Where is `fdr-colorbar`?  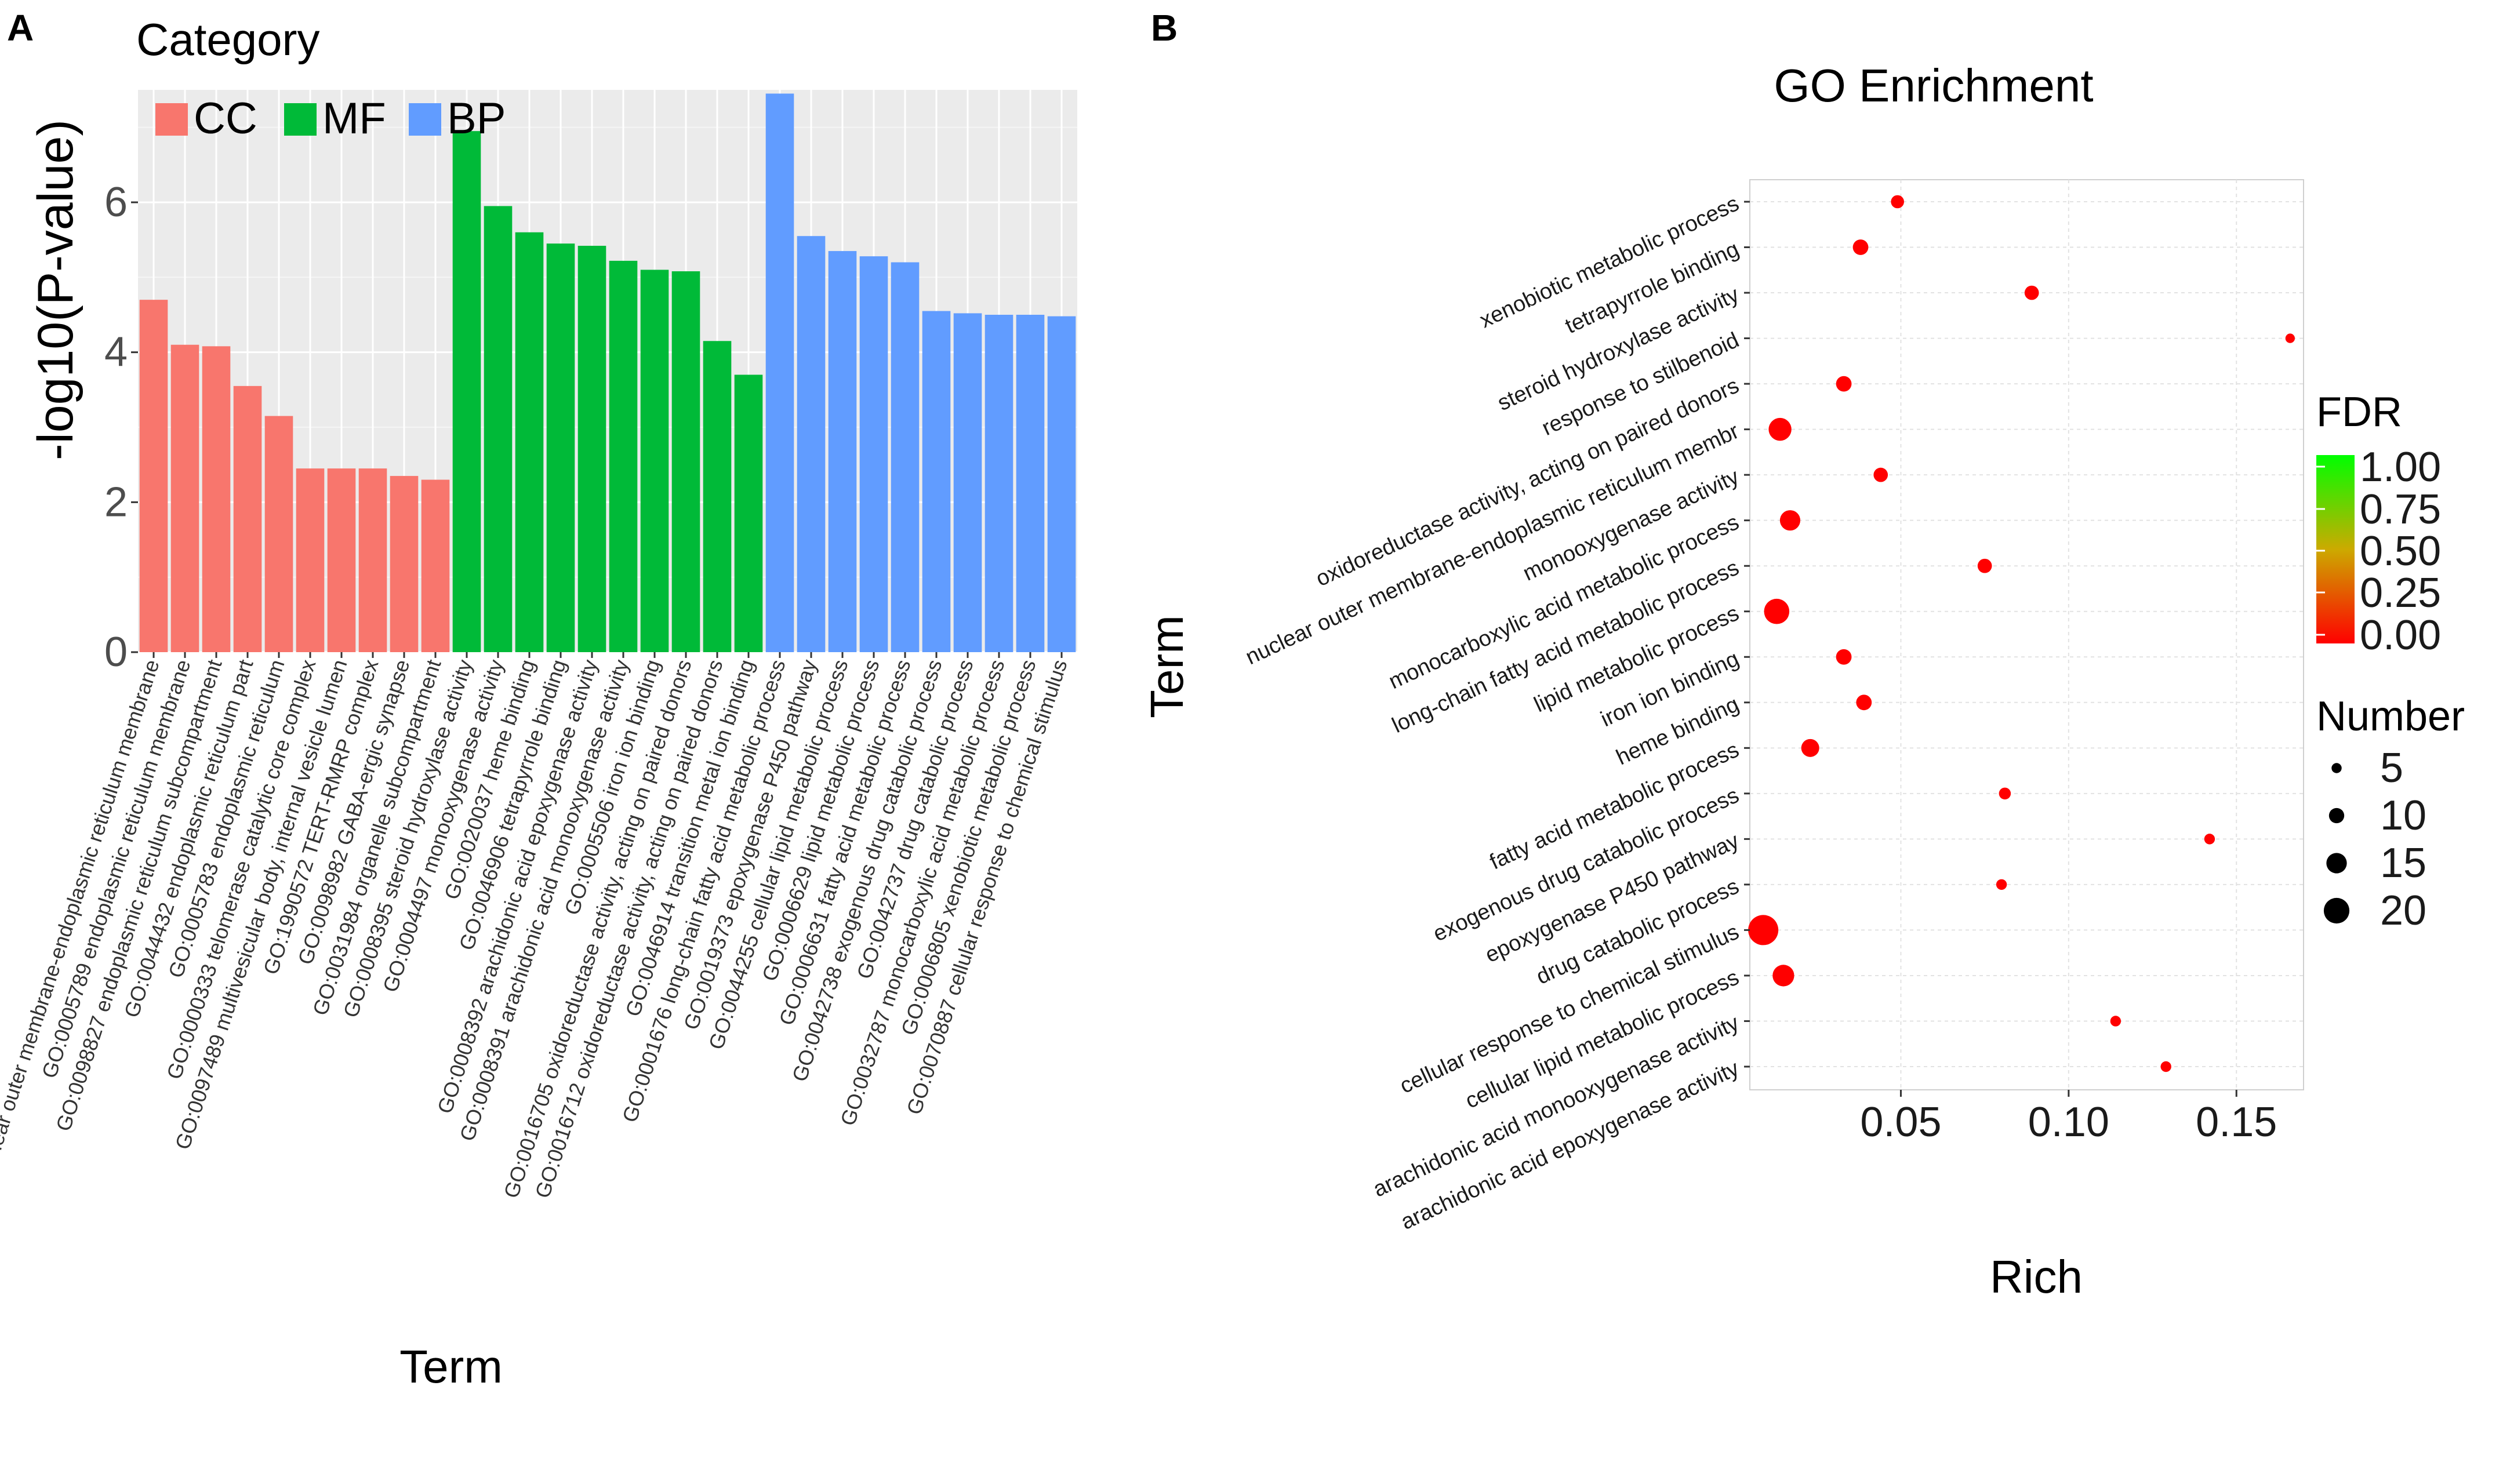 fdr-colorbar is located at coordinates (2335, 549).